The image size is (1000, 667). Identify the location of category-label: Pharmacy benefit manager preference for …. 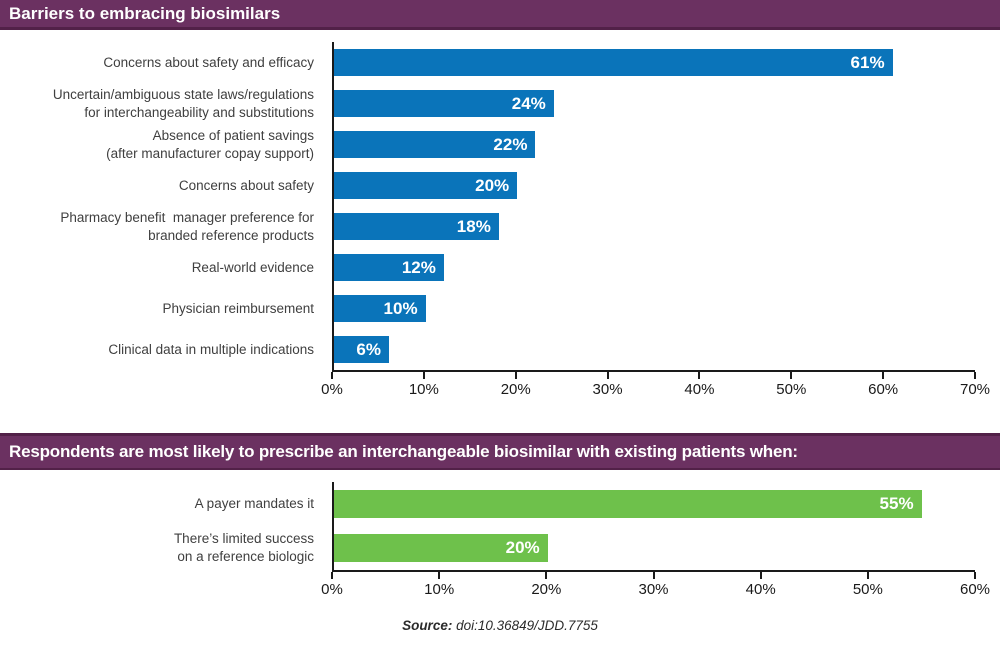
(187, 226).